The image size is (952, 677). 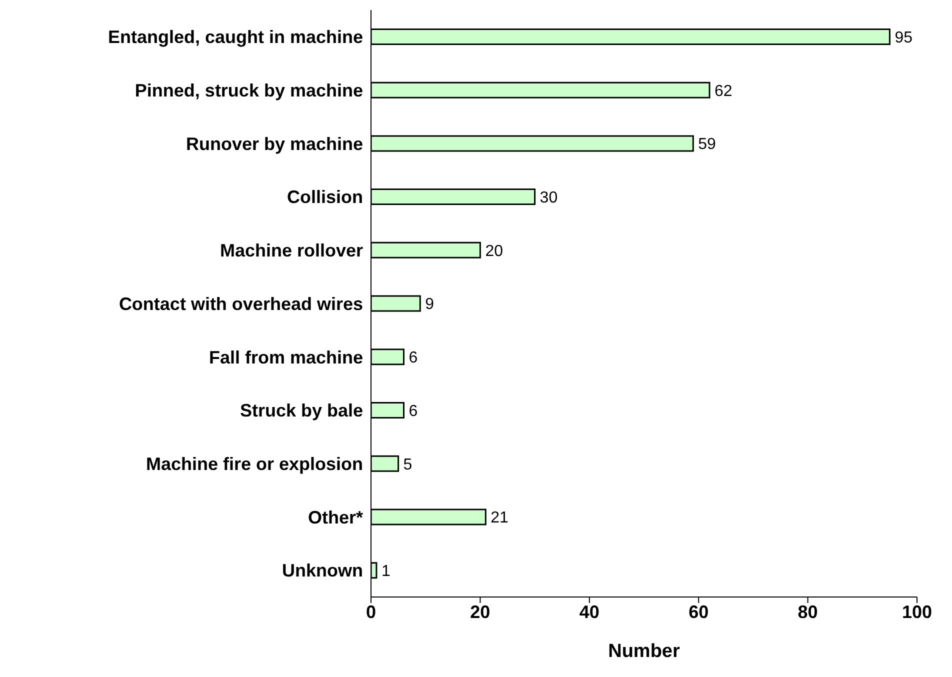 What do you see at coordinates (698, 612) in the screenshot?
I see `x-tick-label: 60` at bounding box center [698, 612].